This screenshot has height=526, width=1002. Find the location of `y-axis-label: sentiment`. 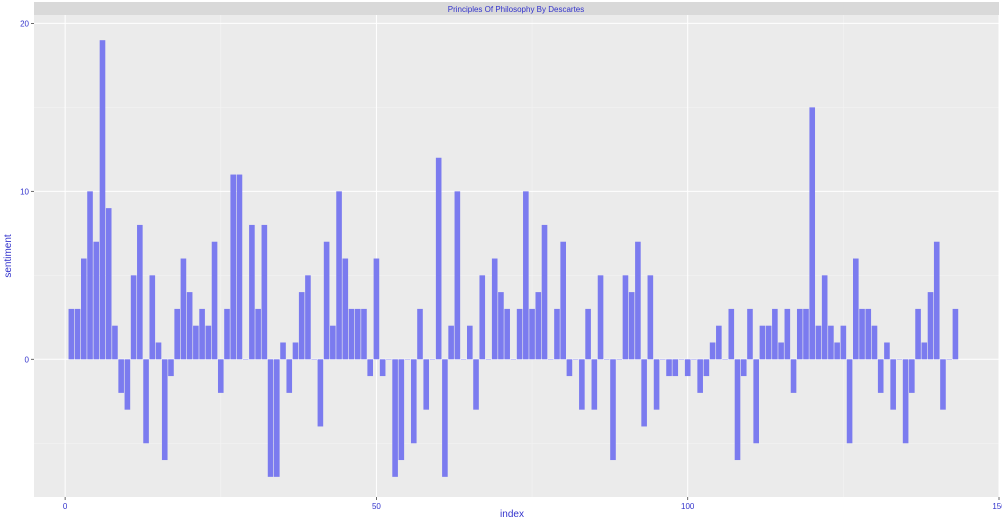

y-axis-label: sentiment is located at coordinates (8, 256).